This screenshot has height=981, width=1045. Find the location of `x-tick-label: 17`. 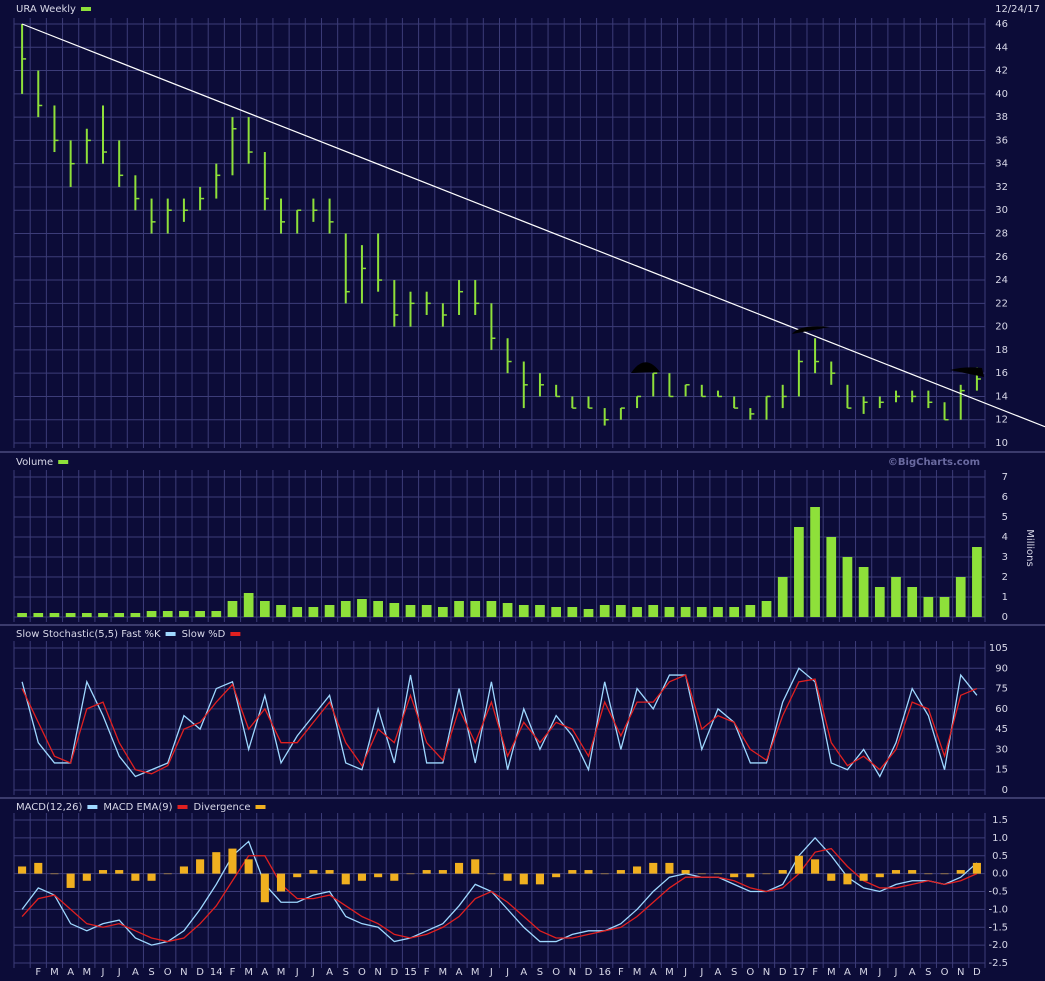

x-tick-label: 17 is located at coordinates (799, 972).